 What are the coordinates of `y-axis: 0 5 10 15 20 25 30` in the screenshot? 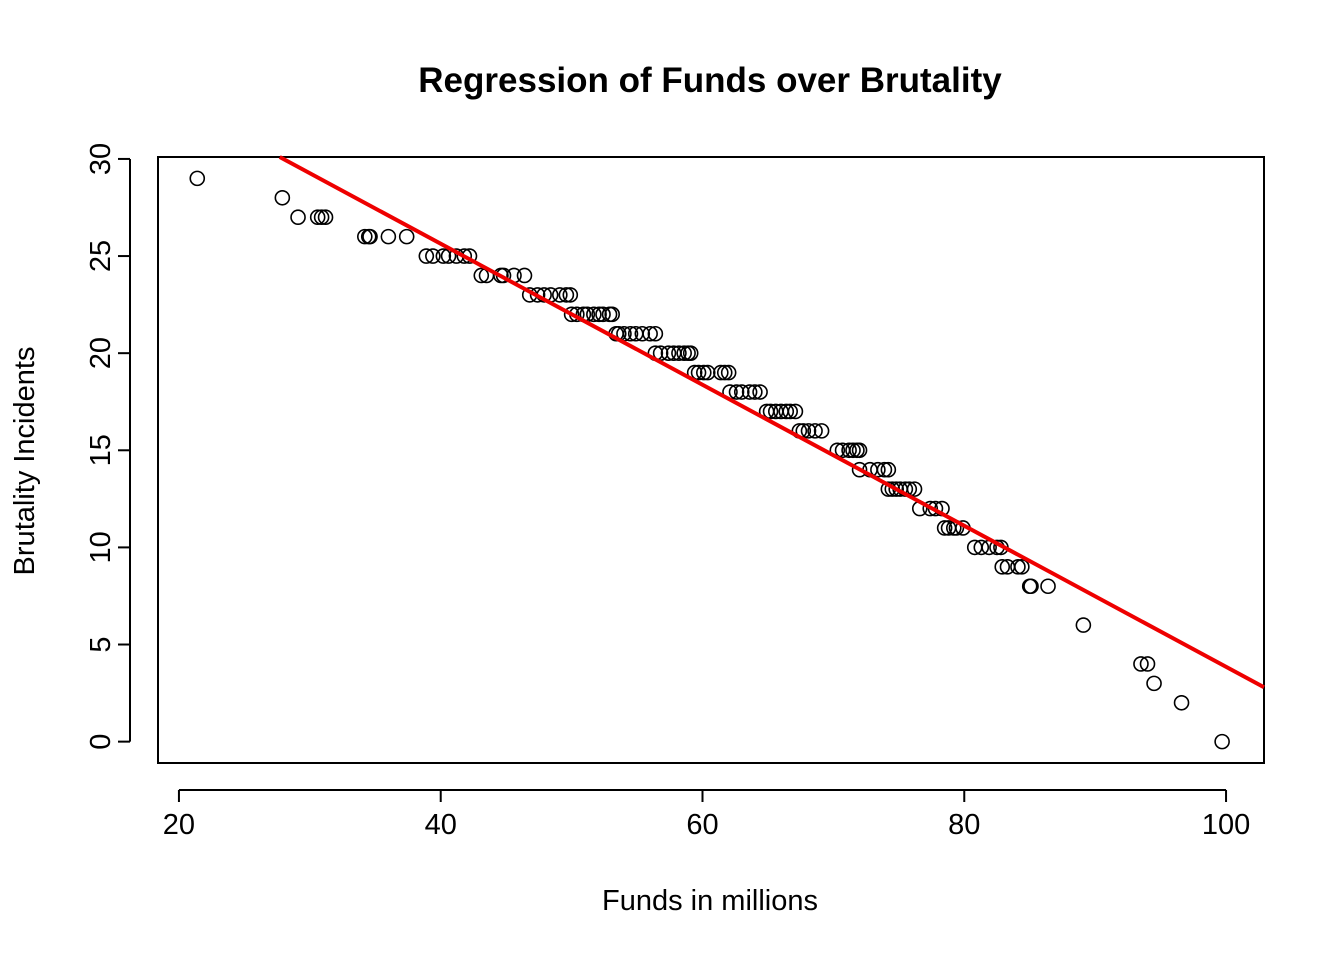 It's located at (108, 446).